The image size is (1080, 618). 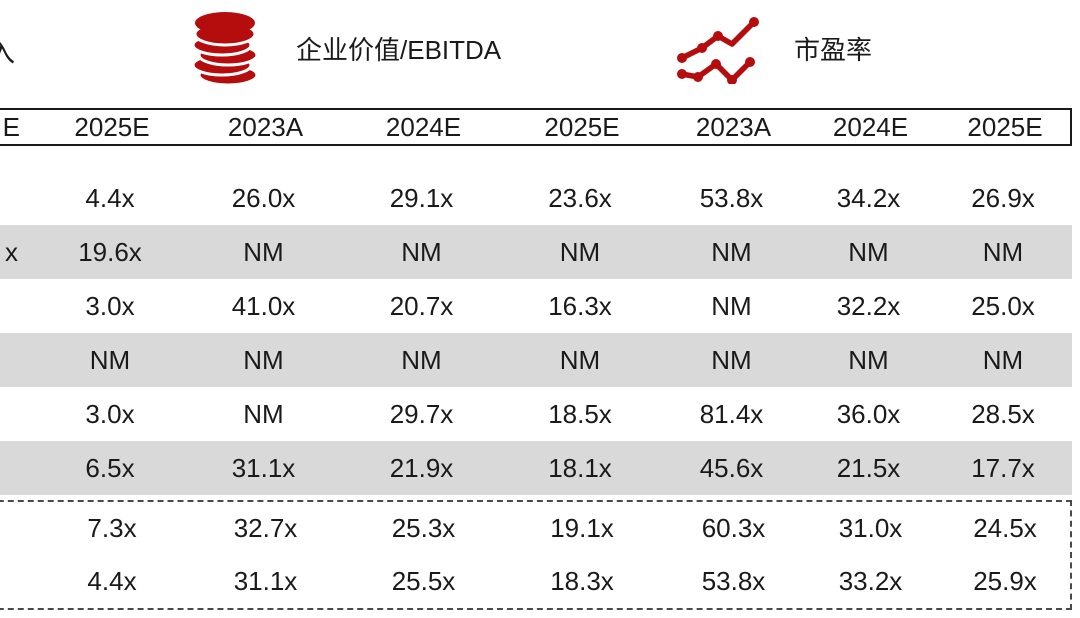 I want to click on column-header-cell: E, so click(x=11, y=126).